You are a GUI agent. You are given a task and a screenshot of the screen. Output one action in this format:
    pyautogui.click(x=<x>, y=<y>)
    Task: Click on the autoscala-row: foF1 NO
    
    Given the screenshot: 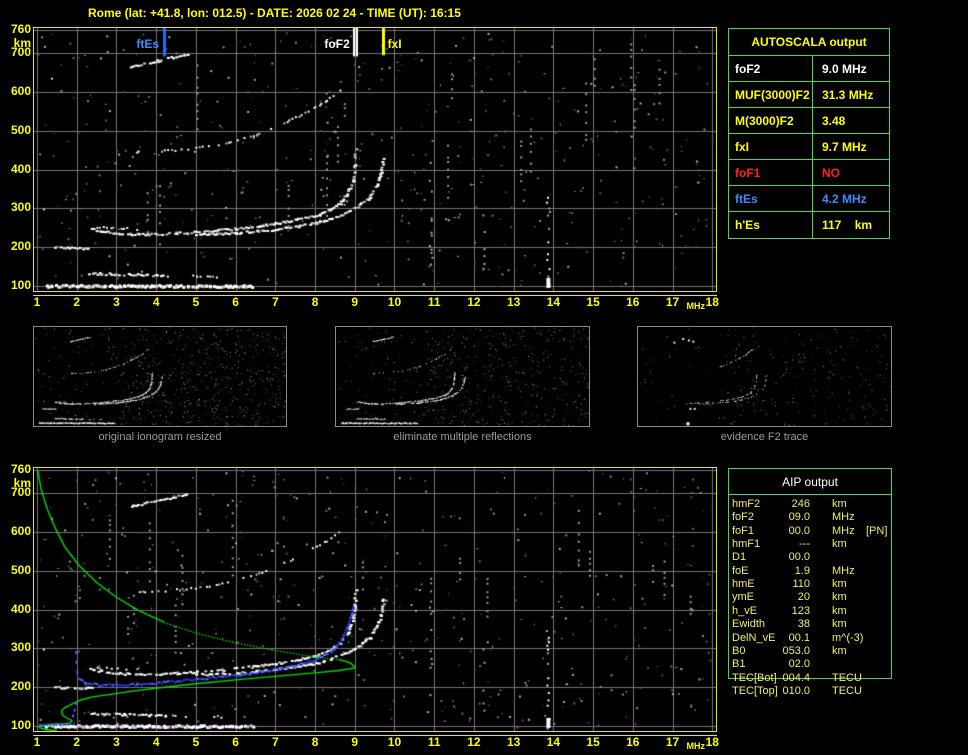 What is the action you would take?
    pyautogui.click(x=809, y=173)
    